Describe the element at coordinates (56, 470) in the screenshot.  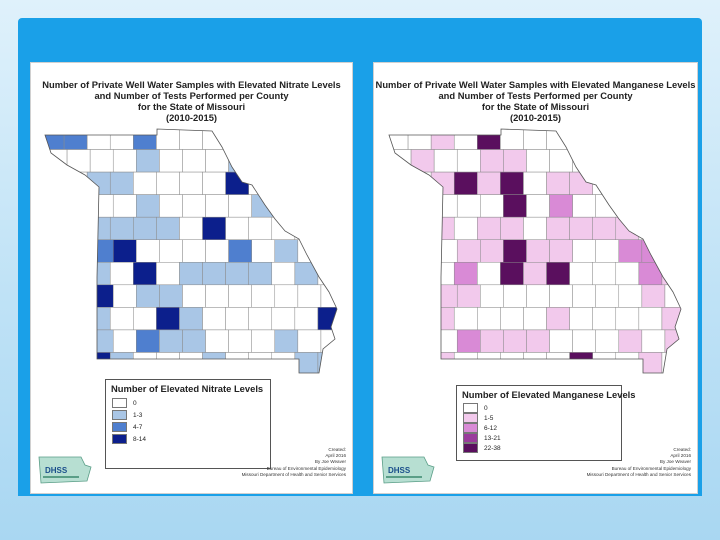
I see `dhss-logo-text: DHSS` at that location.